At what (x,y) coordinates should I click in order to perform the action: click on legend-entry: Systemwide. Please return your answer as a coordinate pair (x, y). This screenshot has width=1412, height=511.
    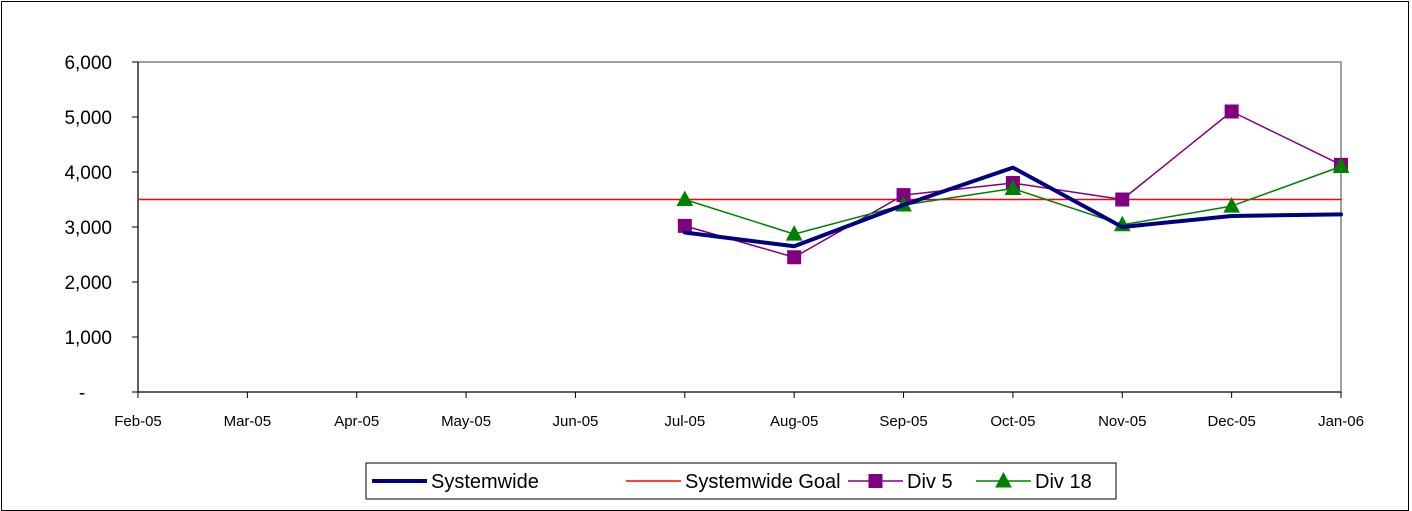
    Looking at the image, I should click on (455, 482).